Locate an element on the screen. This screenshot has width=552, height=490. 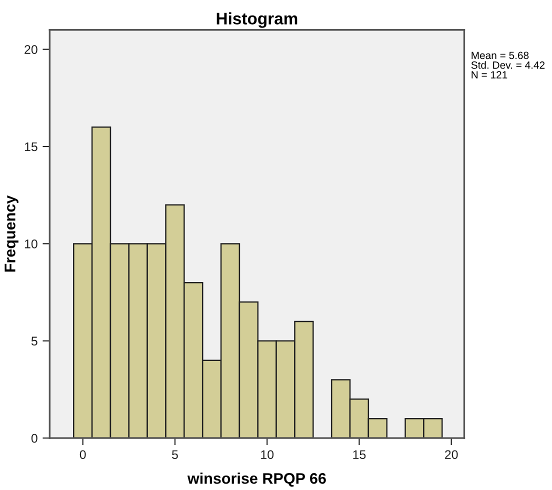
x-axis-title: winsorise RPQP 66 is located at coordinates (256, 479).